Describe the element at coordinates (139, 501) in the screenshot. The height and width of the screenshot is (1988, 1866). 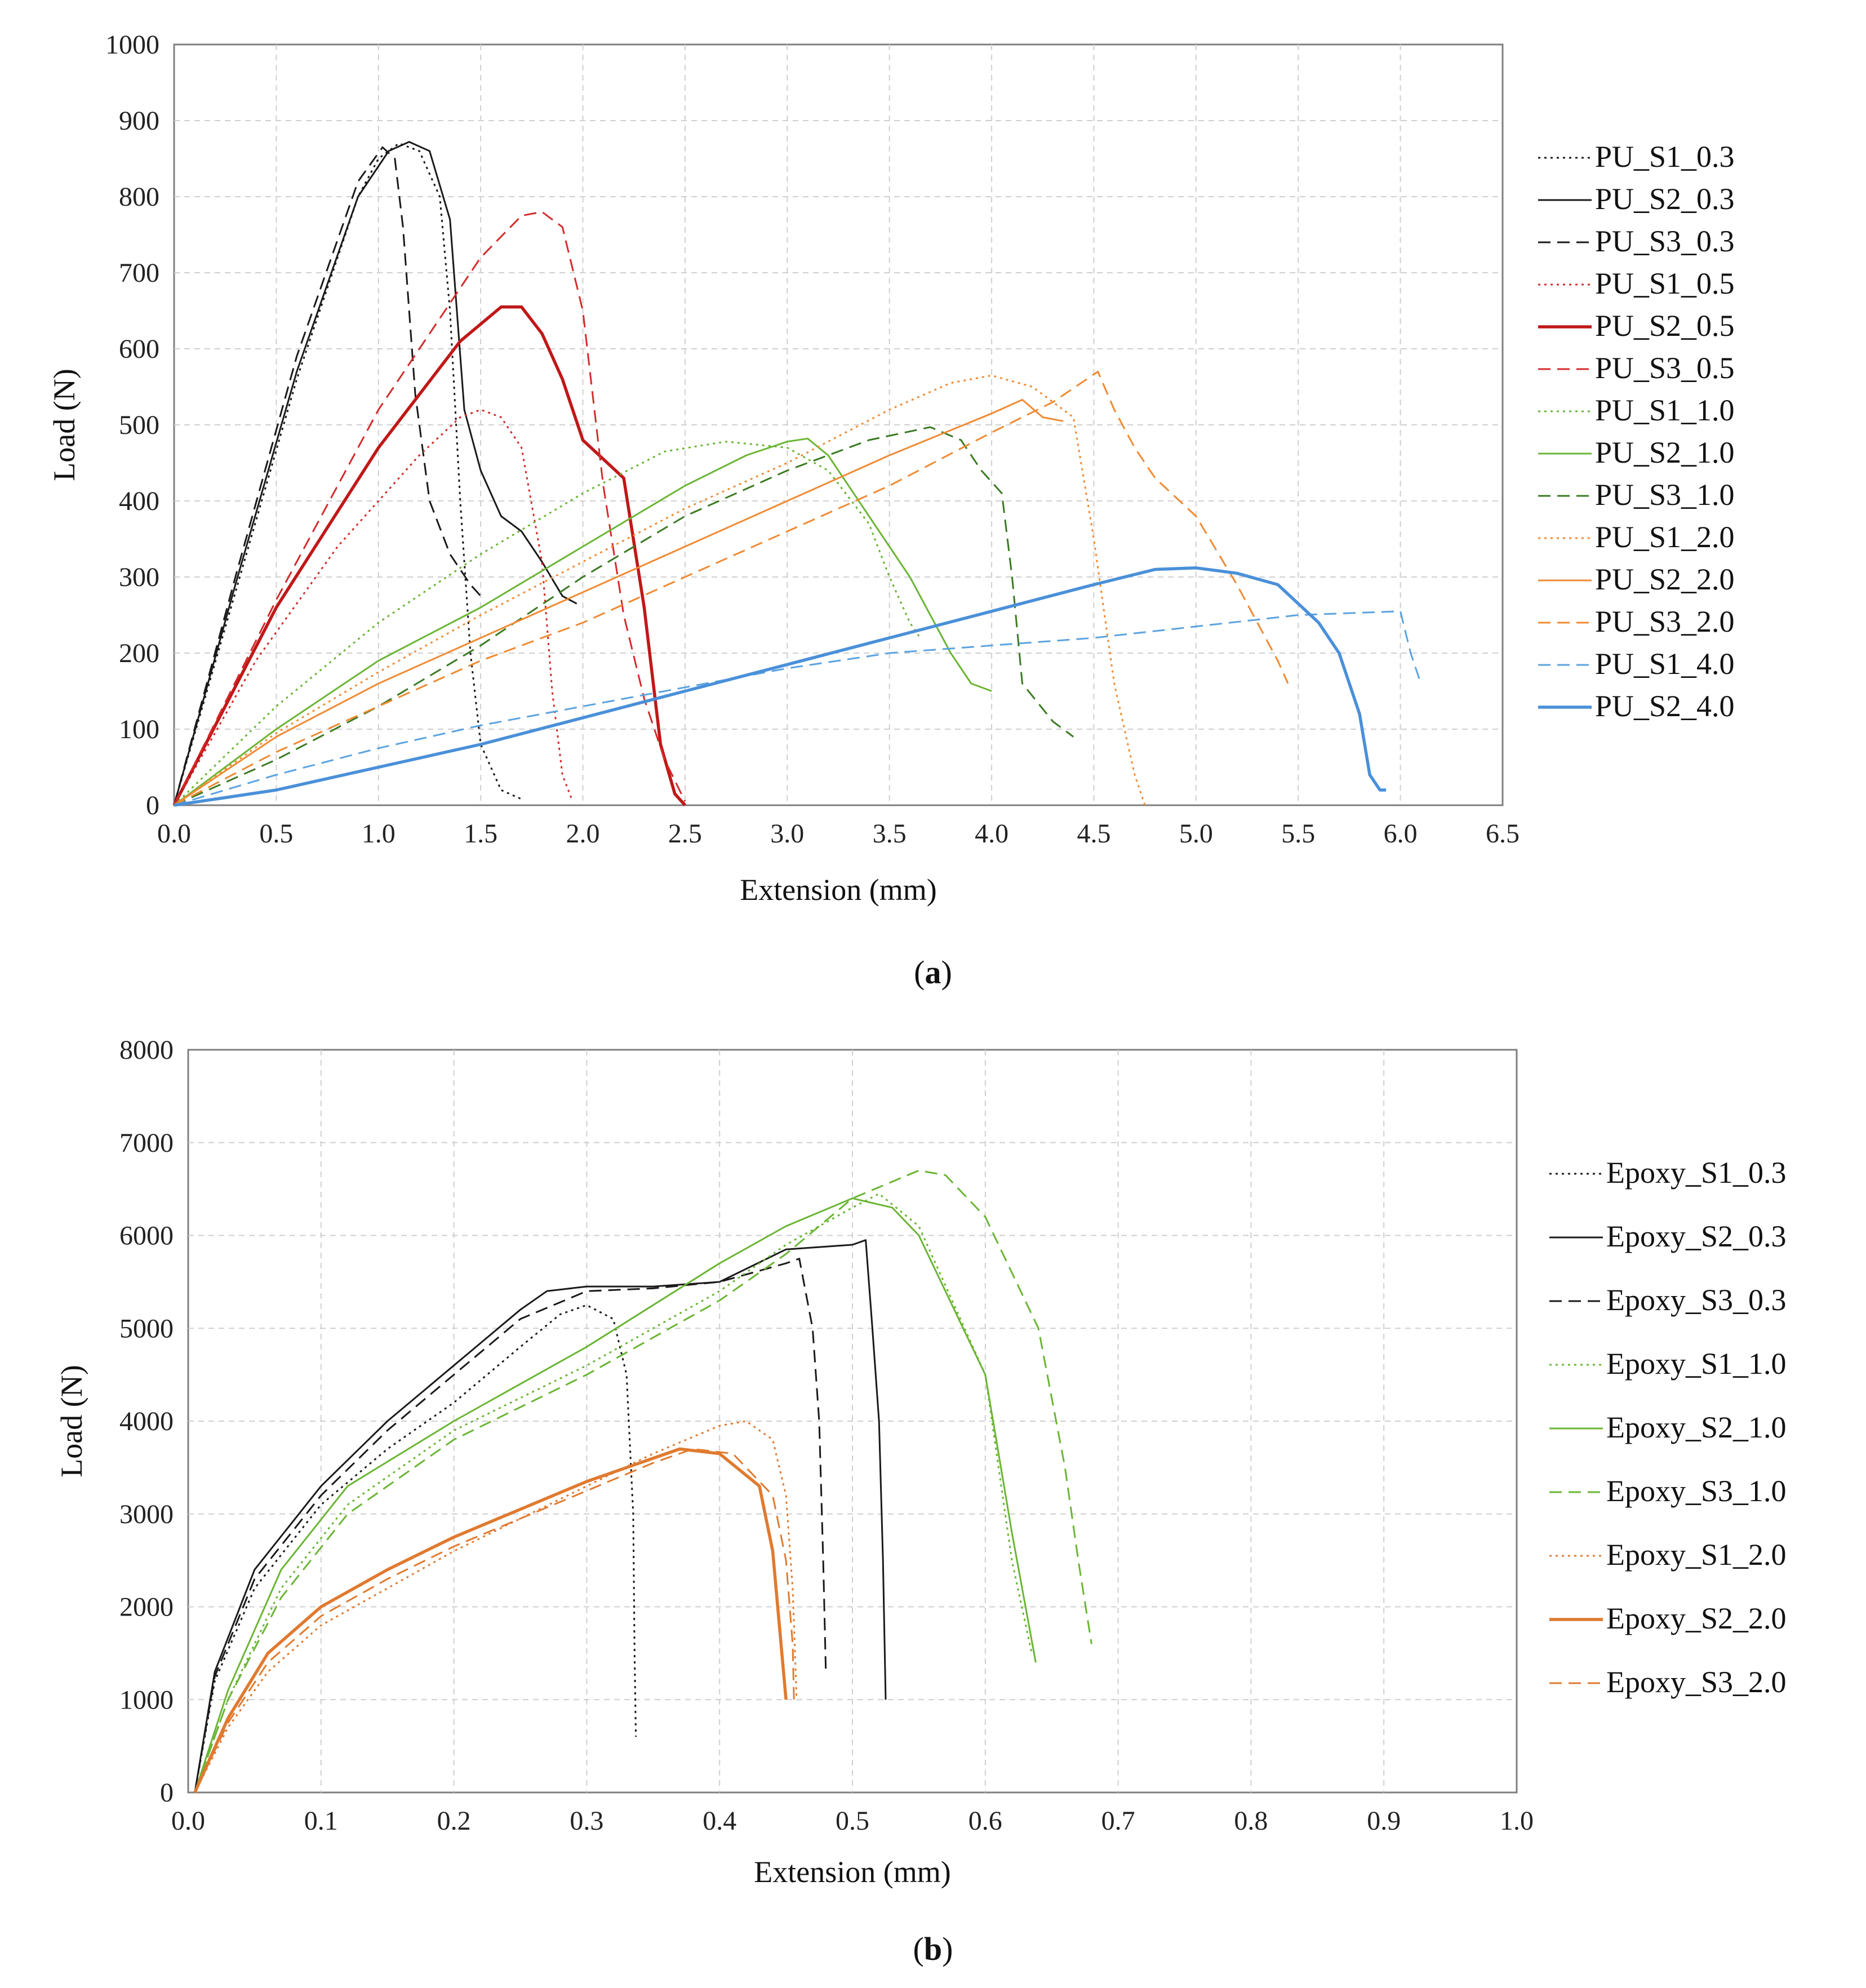
I see `y-tick-label: 400` at that location.